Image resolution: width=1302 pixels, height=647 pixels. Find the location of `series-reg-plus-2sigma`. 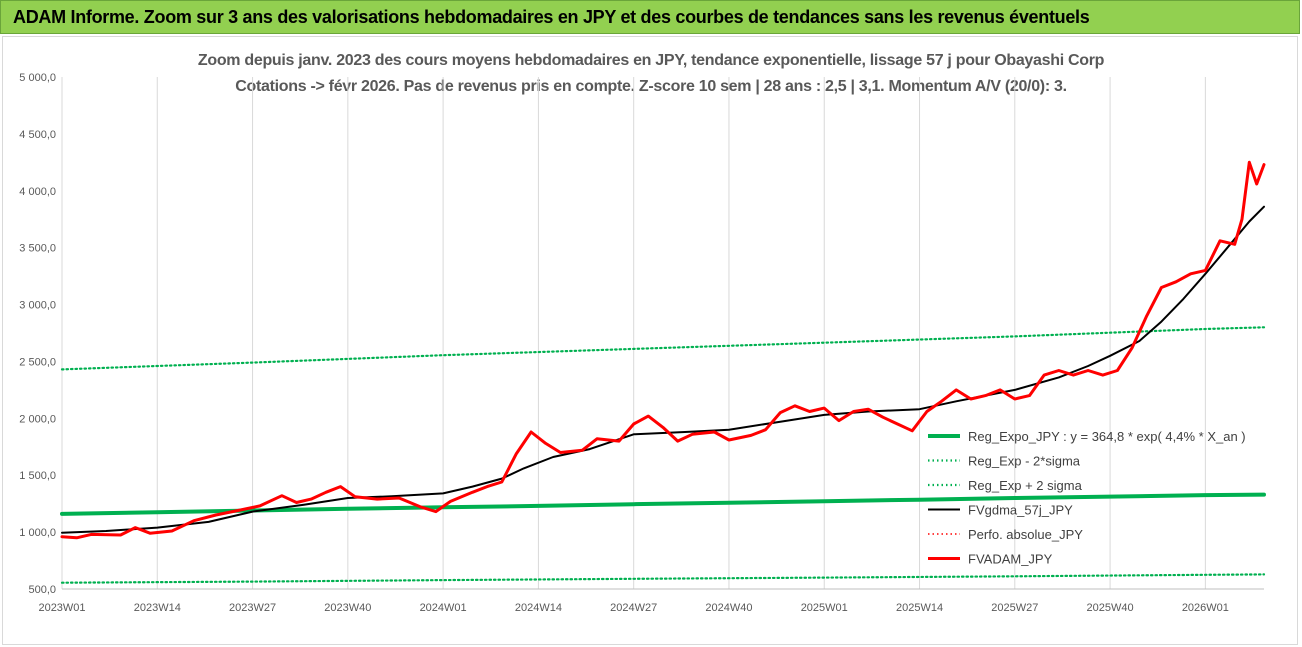

series-reg-plus-2sigma is located at coordinates (663, 348).